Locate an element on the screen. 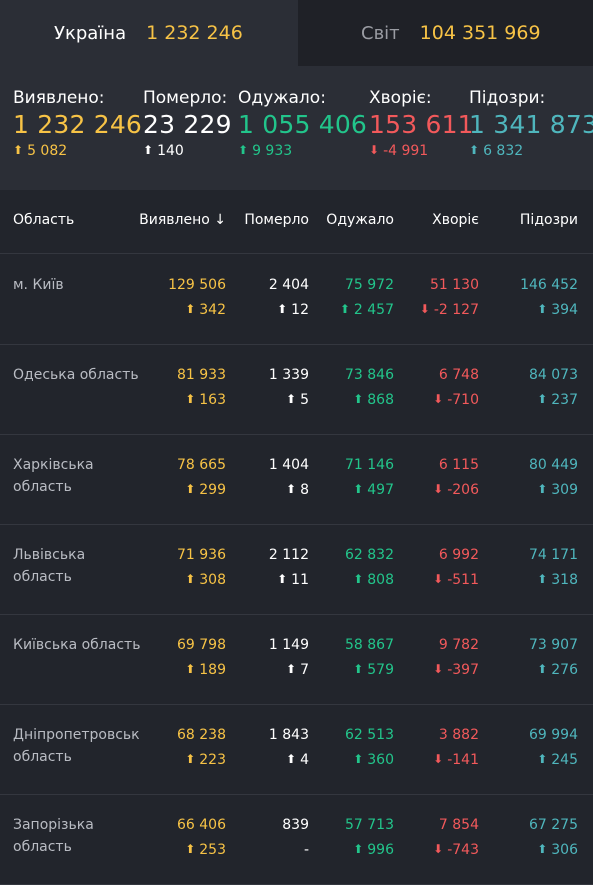  summary-detected-delta-value: 5 082 is located at coordinates (47, 151).